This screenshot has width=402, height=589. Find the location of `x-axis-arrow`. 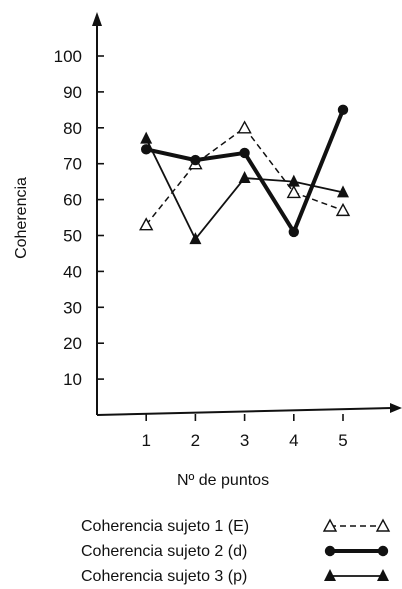

x-axis-arrow is located at coordinates (396, 408).